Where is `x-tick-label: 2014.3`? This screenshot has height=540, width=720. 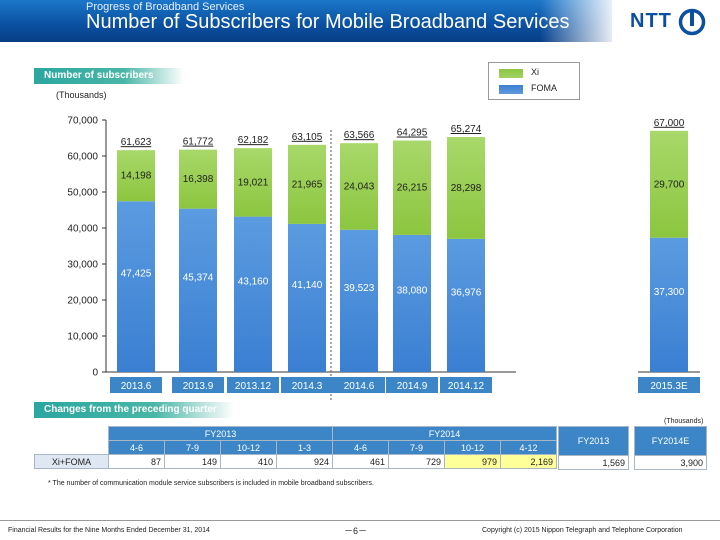 x-tick-label: 2014.3 is located at coordinates (307, 386).